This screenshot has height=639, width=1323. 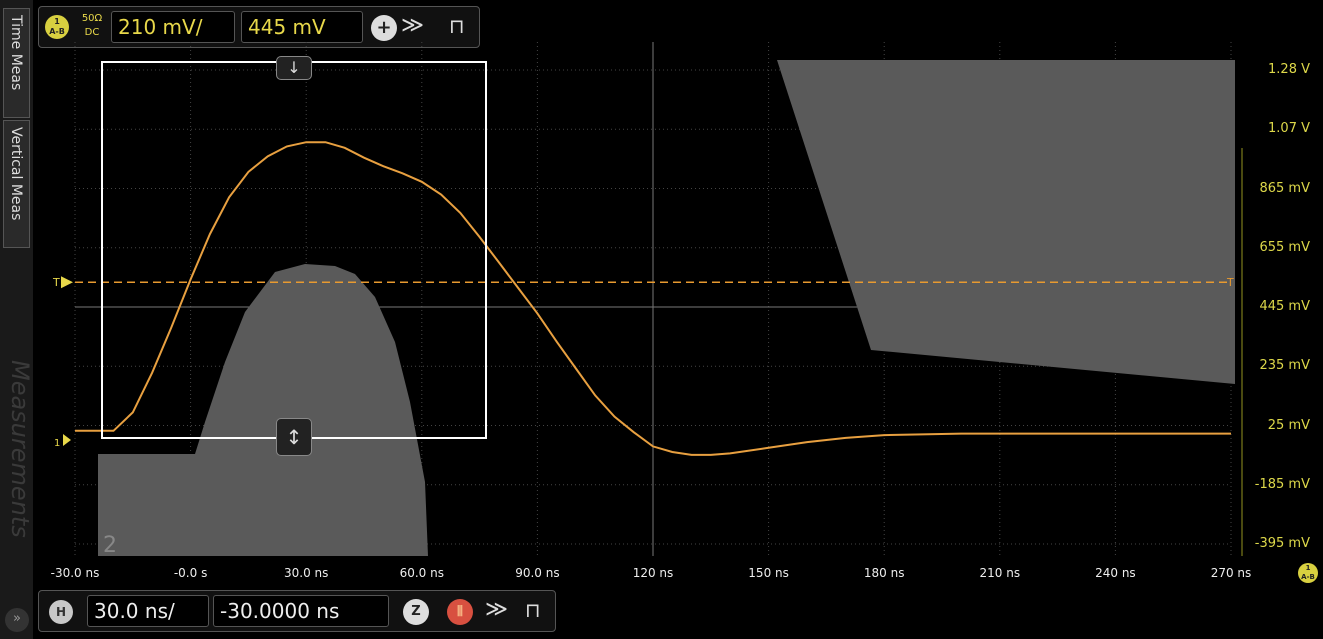 I want to click on zoom-box-resize-handle-icon: ↕, so click(x=294, y=437).